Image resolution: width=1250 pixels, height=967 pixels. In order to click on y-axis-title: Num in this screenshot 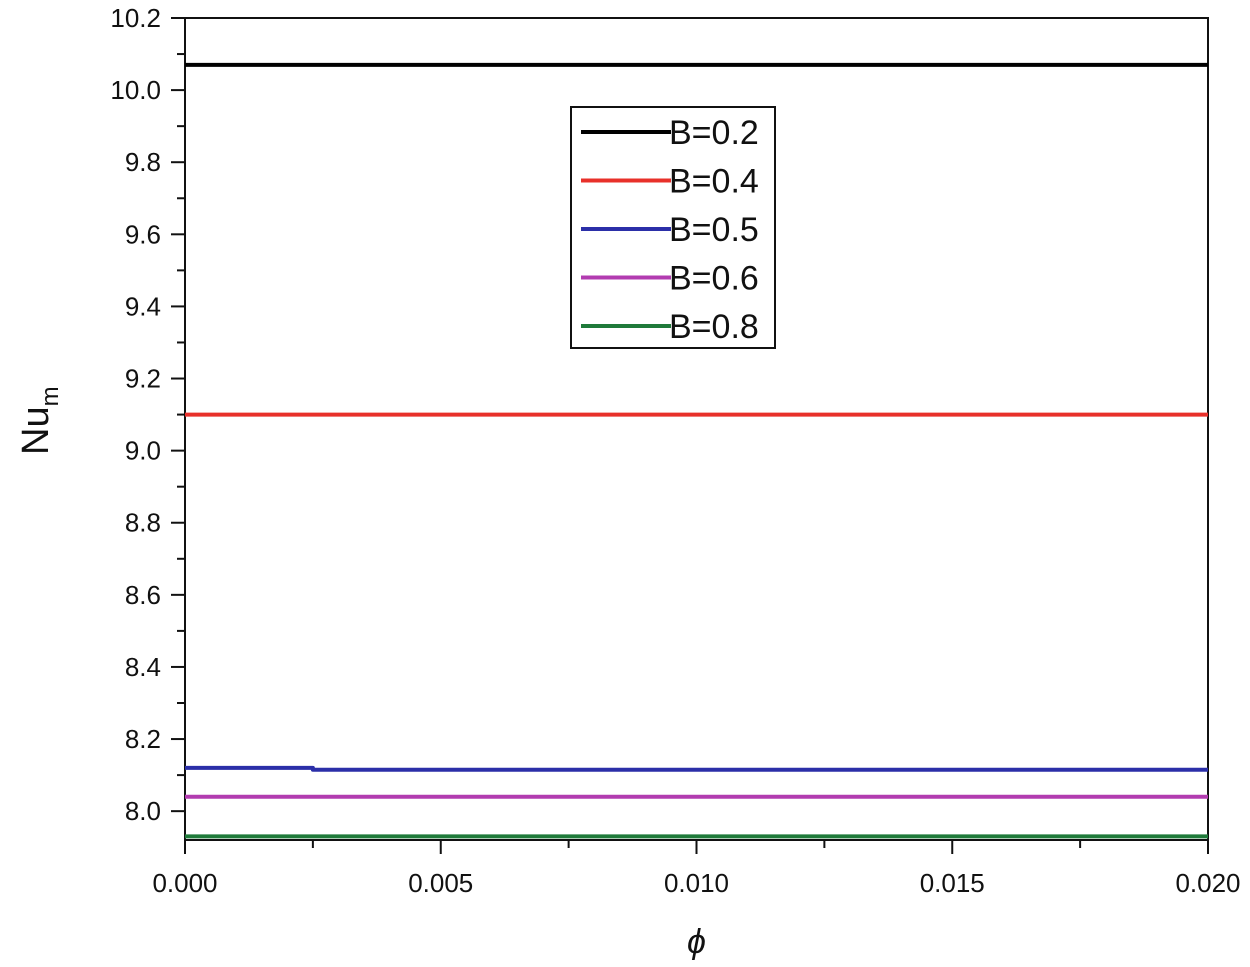, I will do `click(39, 420)`.